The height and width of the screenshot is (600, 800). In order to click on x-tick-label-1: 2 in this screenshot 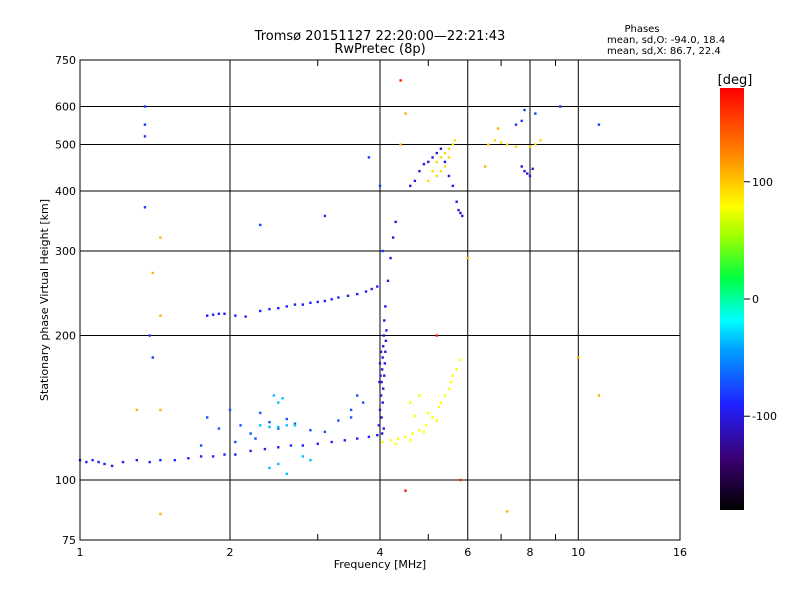, I will do `click(230, 552)`.